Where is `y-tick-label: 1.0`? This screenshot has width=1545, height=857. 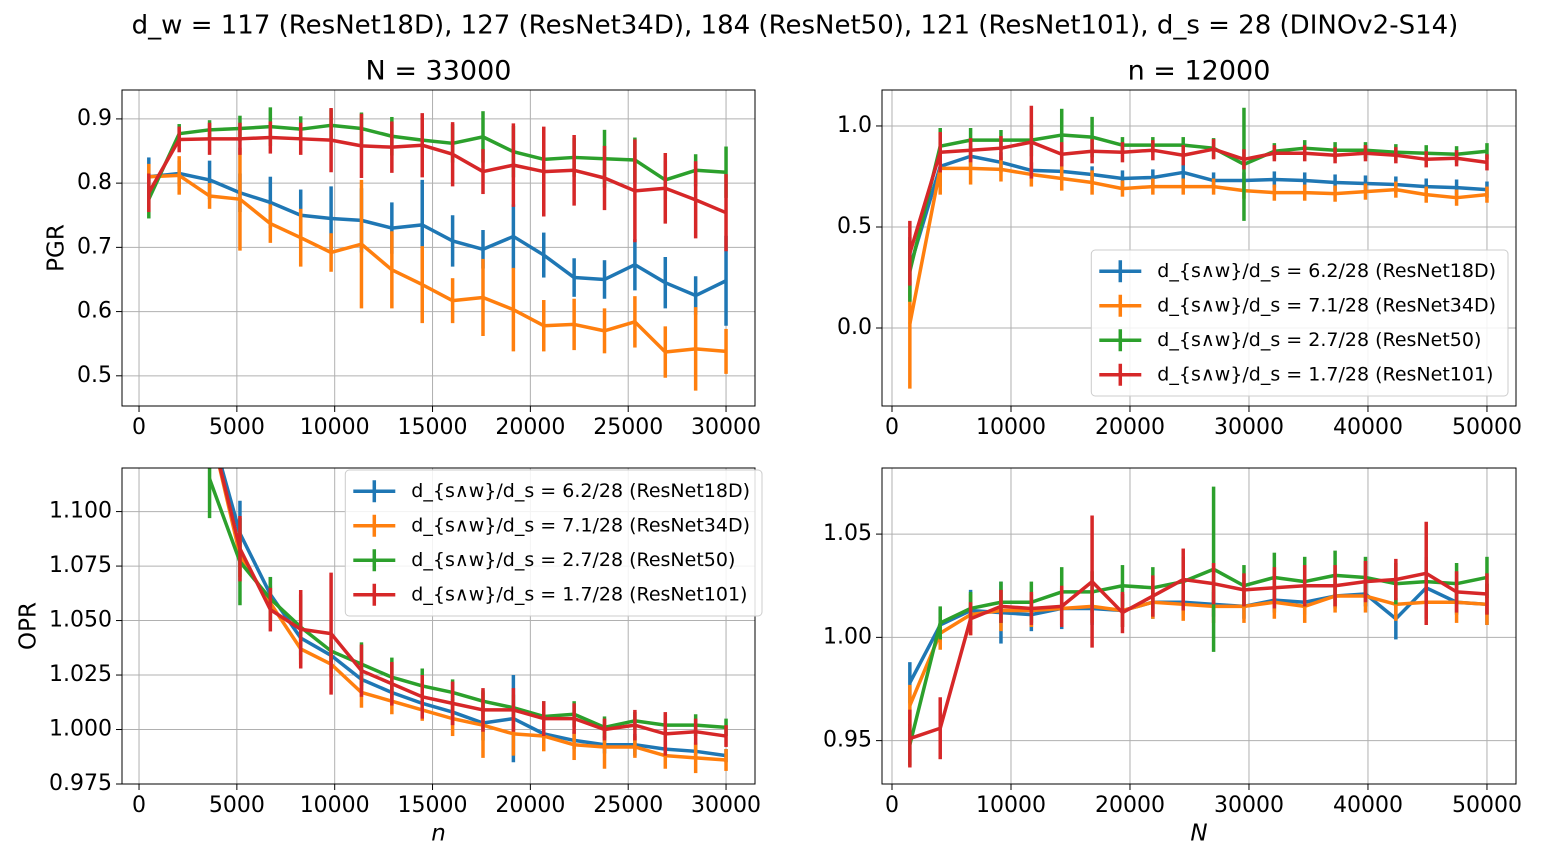
y-tick-label: 1.0 is located at coordinates (854, 125).